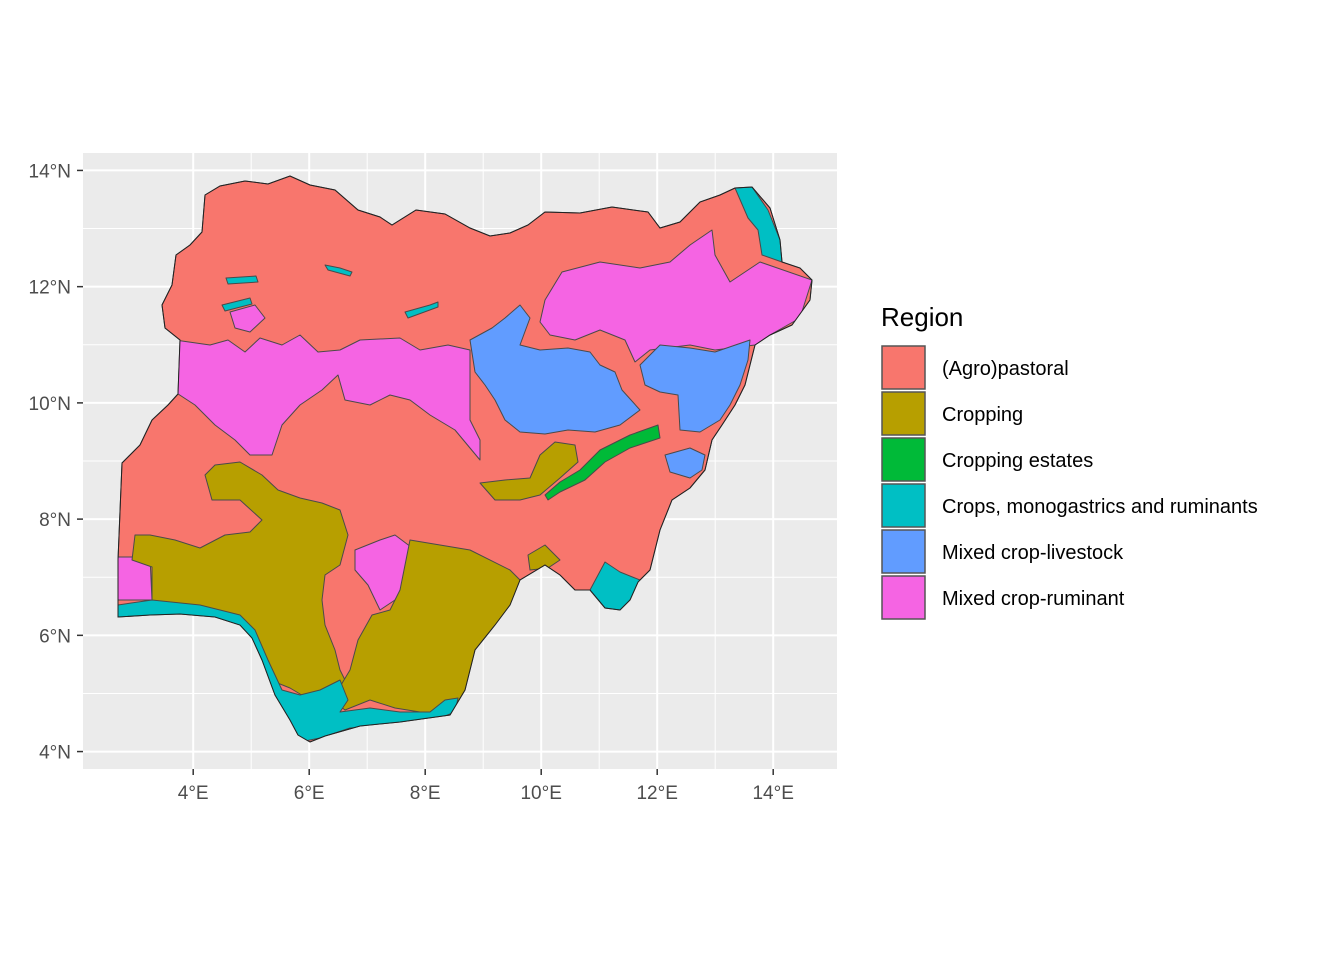 The height and width of the screenshot is (960, 1344). I want to click on region-cropping-east, so click(544, 557).